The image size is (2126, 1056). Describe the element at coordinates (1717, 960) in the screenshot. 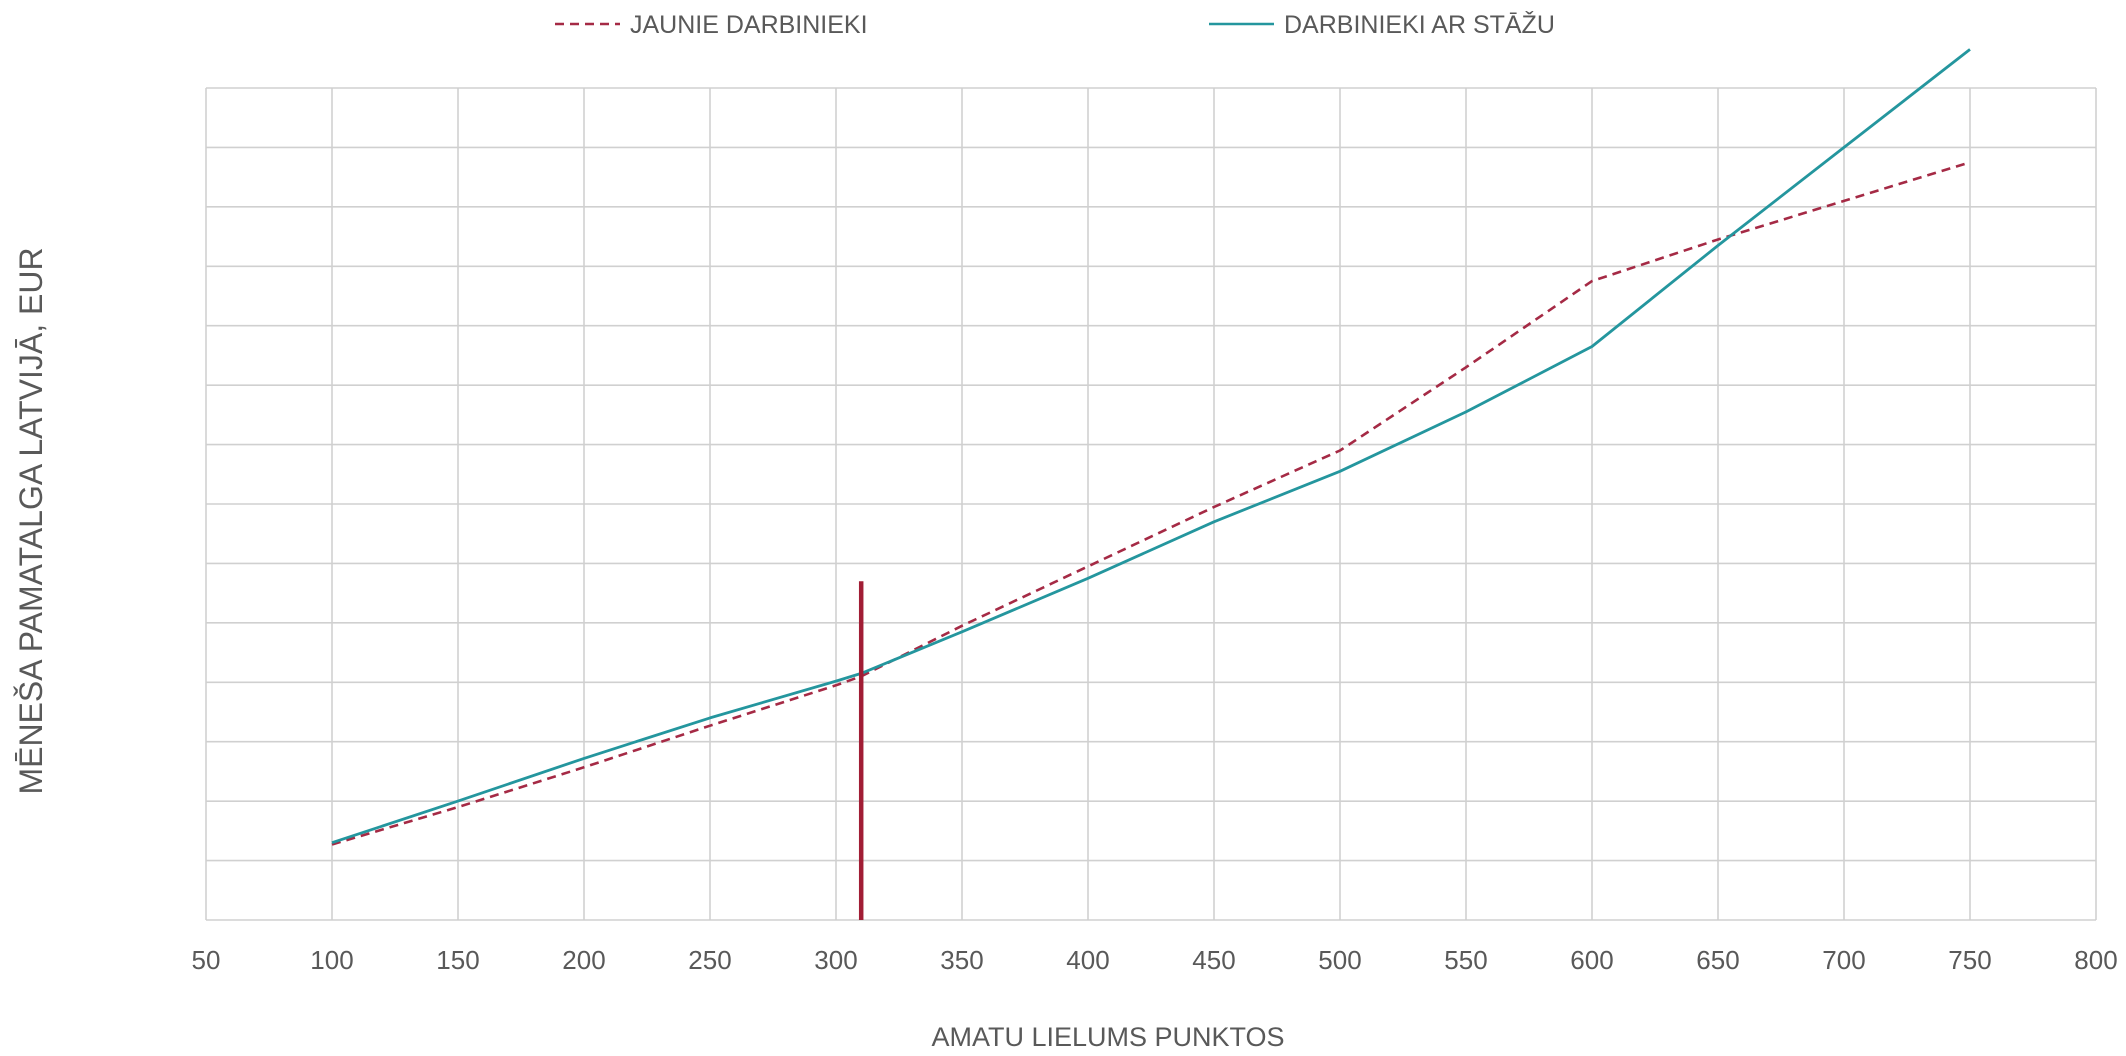

I see `x-tick-label: 650` at that location.